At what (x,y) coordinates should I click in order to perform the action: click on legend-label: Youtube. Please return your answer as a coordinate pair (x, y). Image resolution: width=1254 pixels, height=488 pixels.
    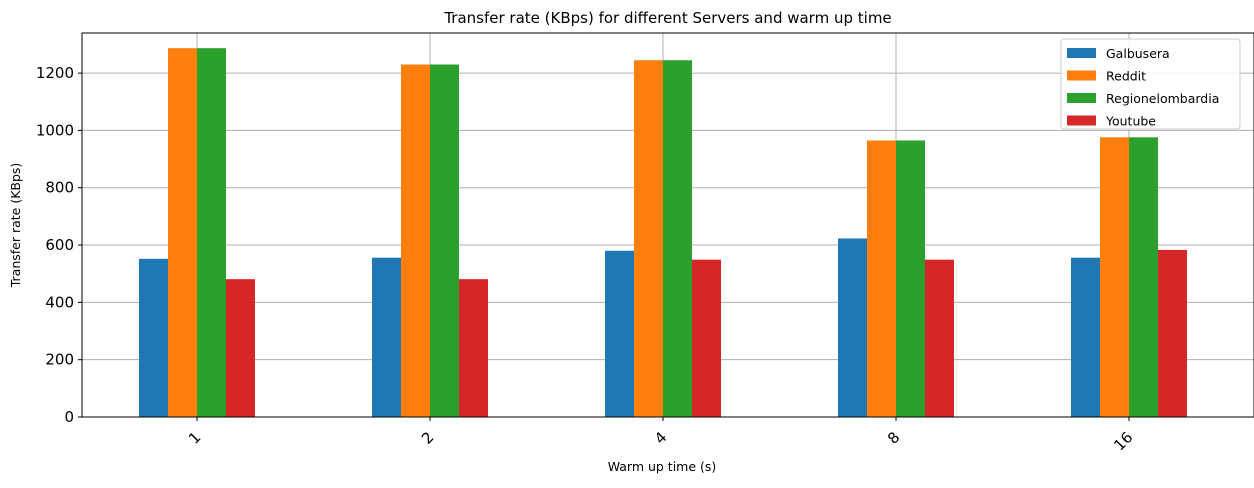
    Looking at the image, I should click on (1130, 121).